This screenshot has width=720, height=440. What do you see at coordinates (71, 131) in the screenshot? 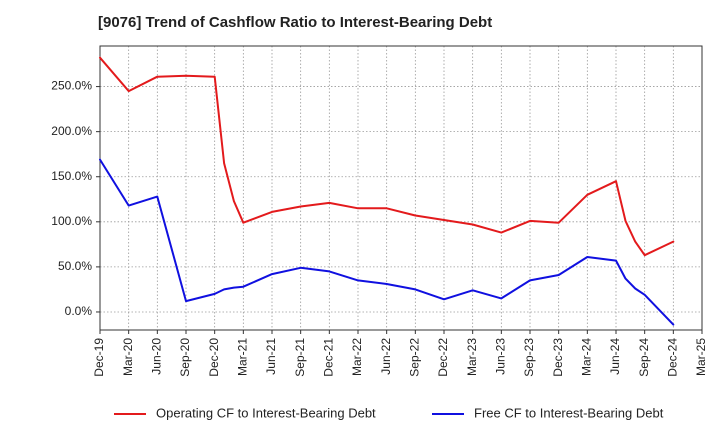
I see `y-tick-label: 200.0%` at bounding box center [71, 131].